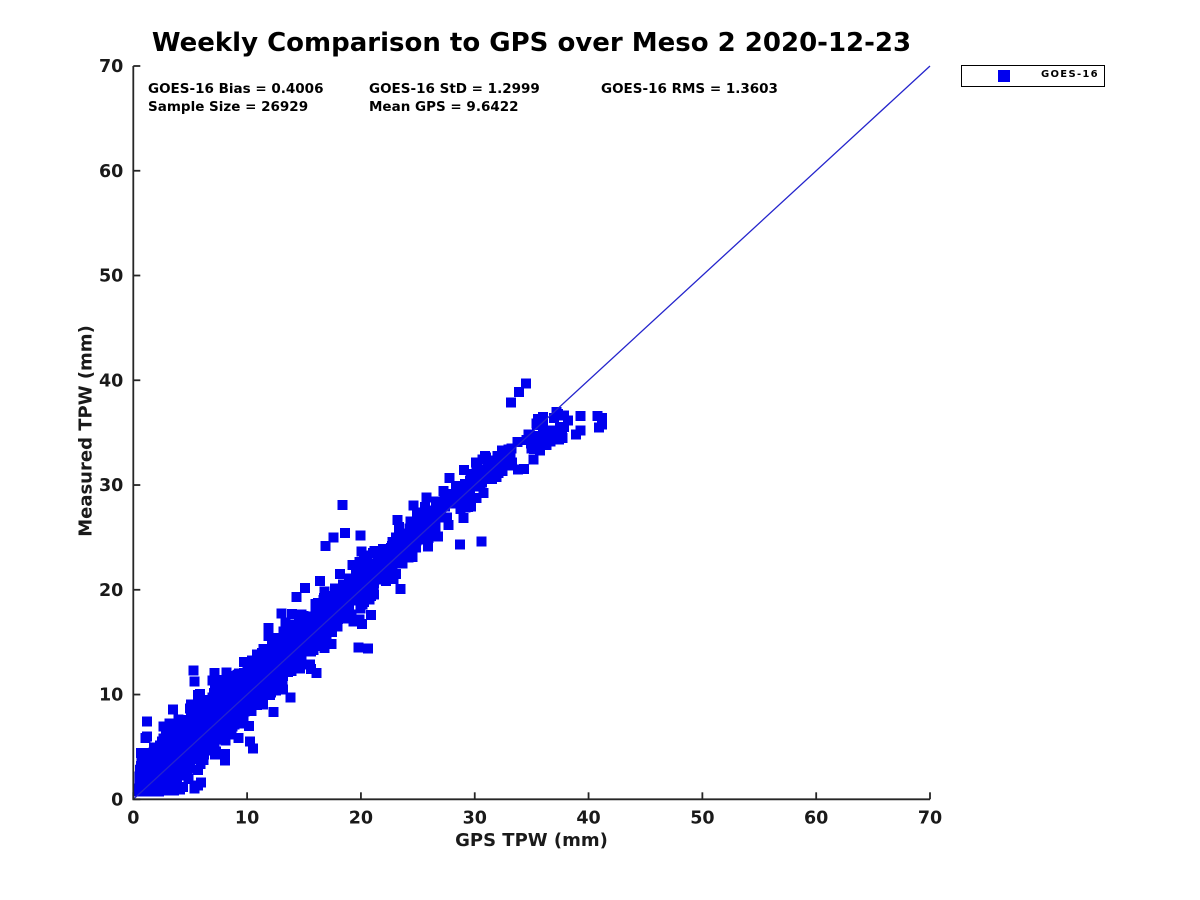 This screenshot has height=900, width=1200. What do you see at coordinates (531, 840) in the screenshot?
I see `x-axis-label: GPS TPW (mm)` at bounding box center [531, 840].